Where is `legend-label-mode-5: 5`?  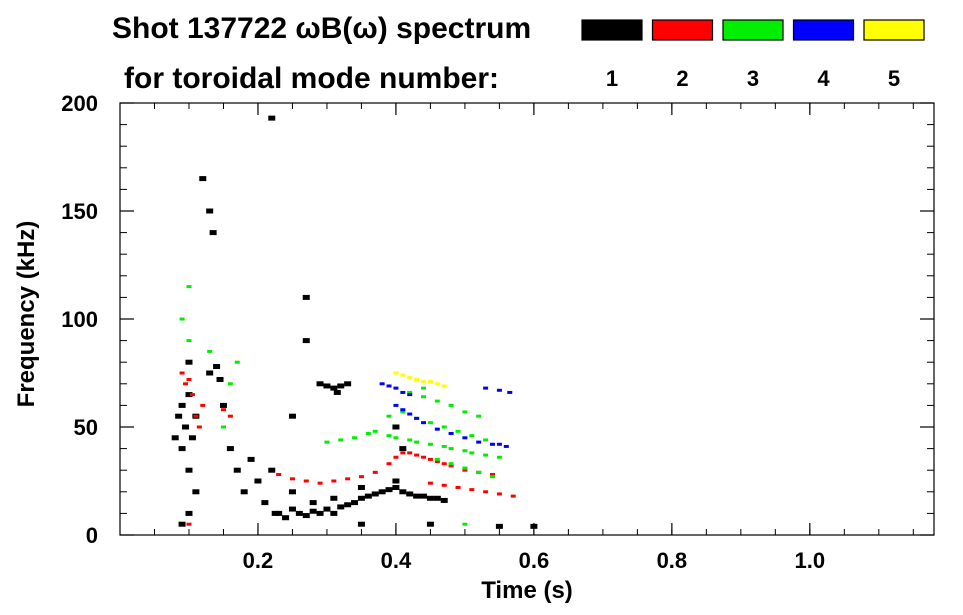
legend-label-mode-5: 5 is located at coordinates (894, 78).